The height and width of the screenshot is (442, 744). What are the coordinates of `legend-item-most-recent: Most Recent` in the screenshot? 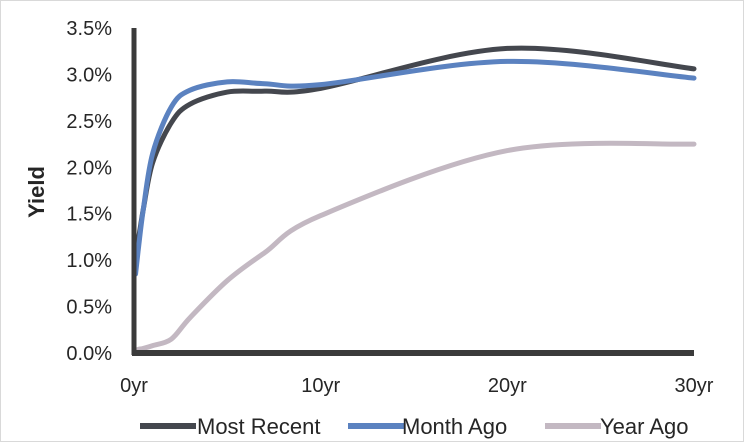 It's located at (230, 426).